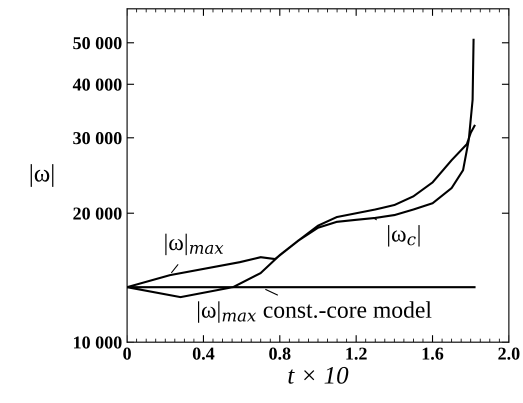 This screenshot has height=403, width=523. Describe the element at coordinates (356, 354) in the screenshot. I see `x-tick-label: 1.2` at that location.